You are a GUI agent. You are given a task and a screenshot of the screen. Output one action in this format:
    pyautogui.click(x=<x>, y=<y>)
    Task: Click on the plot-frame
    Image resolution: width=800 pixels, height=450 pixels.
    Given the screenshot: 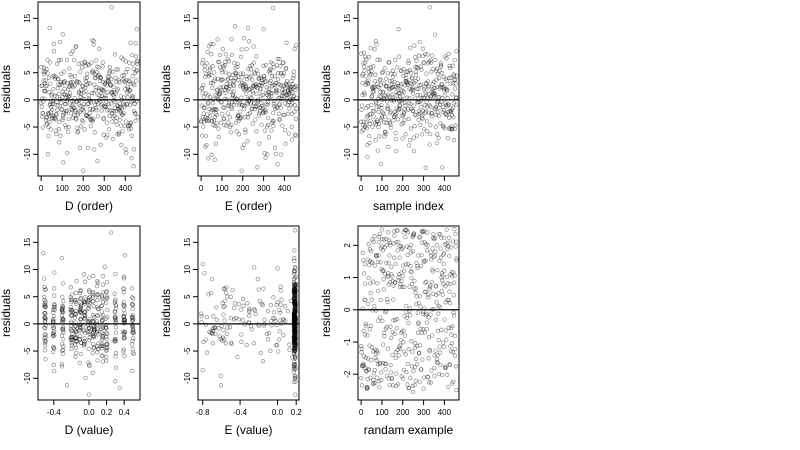 What is the action you would take?
    pyautogui.click(x=89, y=313)
    